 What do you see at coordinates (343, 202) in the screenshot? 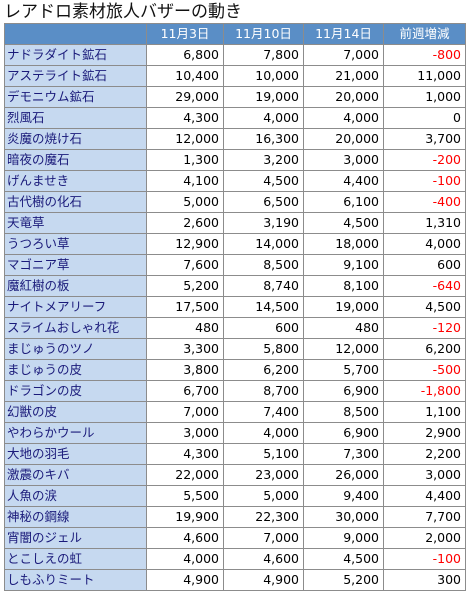
I see `price-nov14-cell: 6,100` at bounding box center [343, 202].